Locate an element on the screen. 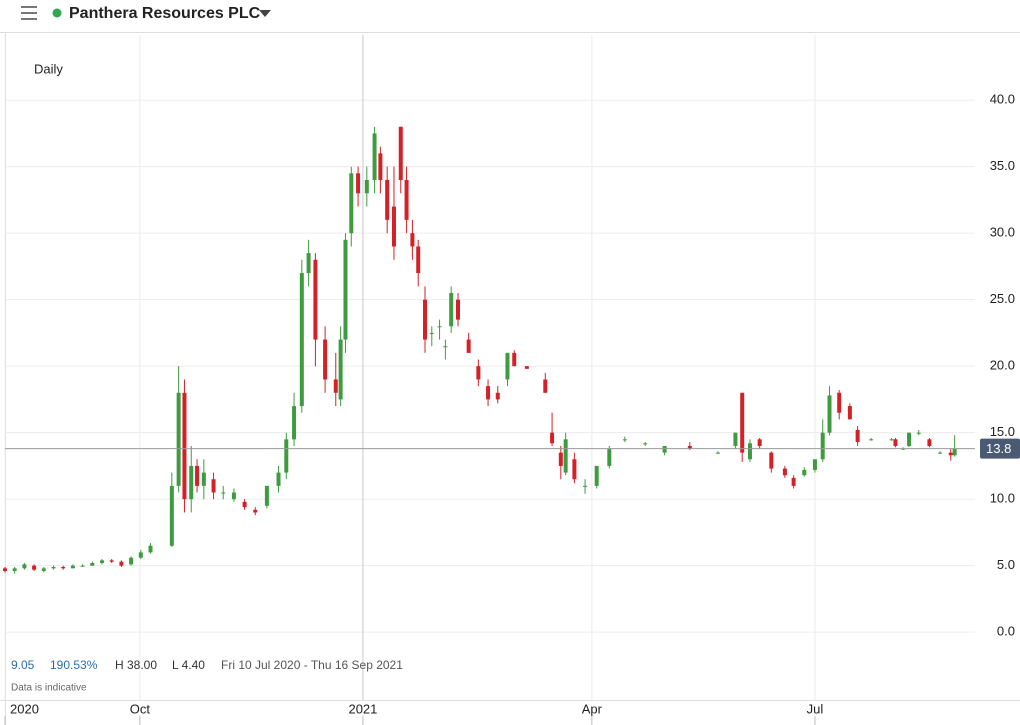 The height and width of the screenshot is (725, 1020). menu-icon is located at coordinates (29, 13).